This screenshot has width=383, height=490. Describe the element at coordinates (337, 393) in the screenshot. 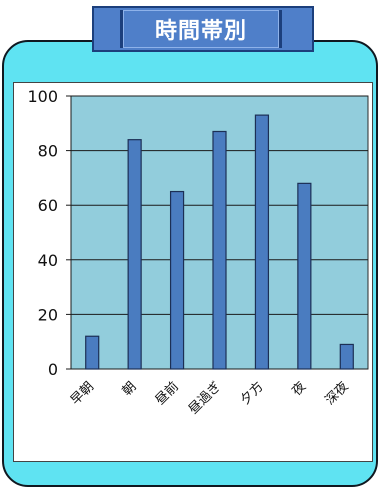

I see `x-tick-label-7: 深夜` at that location.